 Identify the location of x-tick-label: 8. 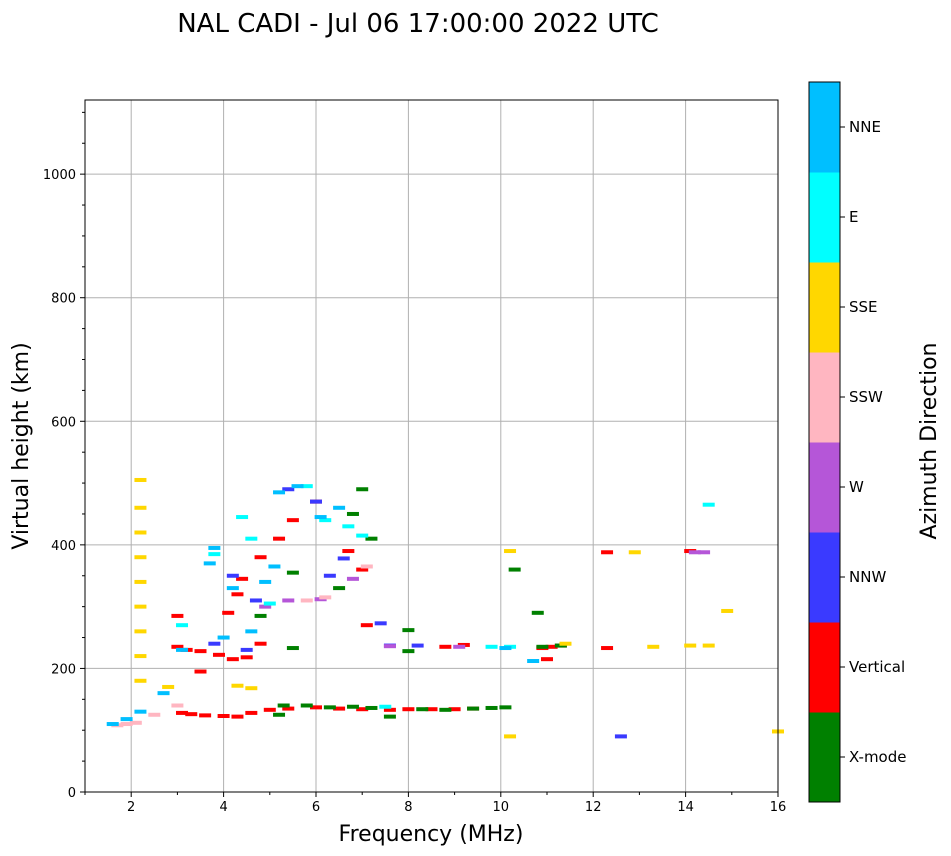
(408, 807).